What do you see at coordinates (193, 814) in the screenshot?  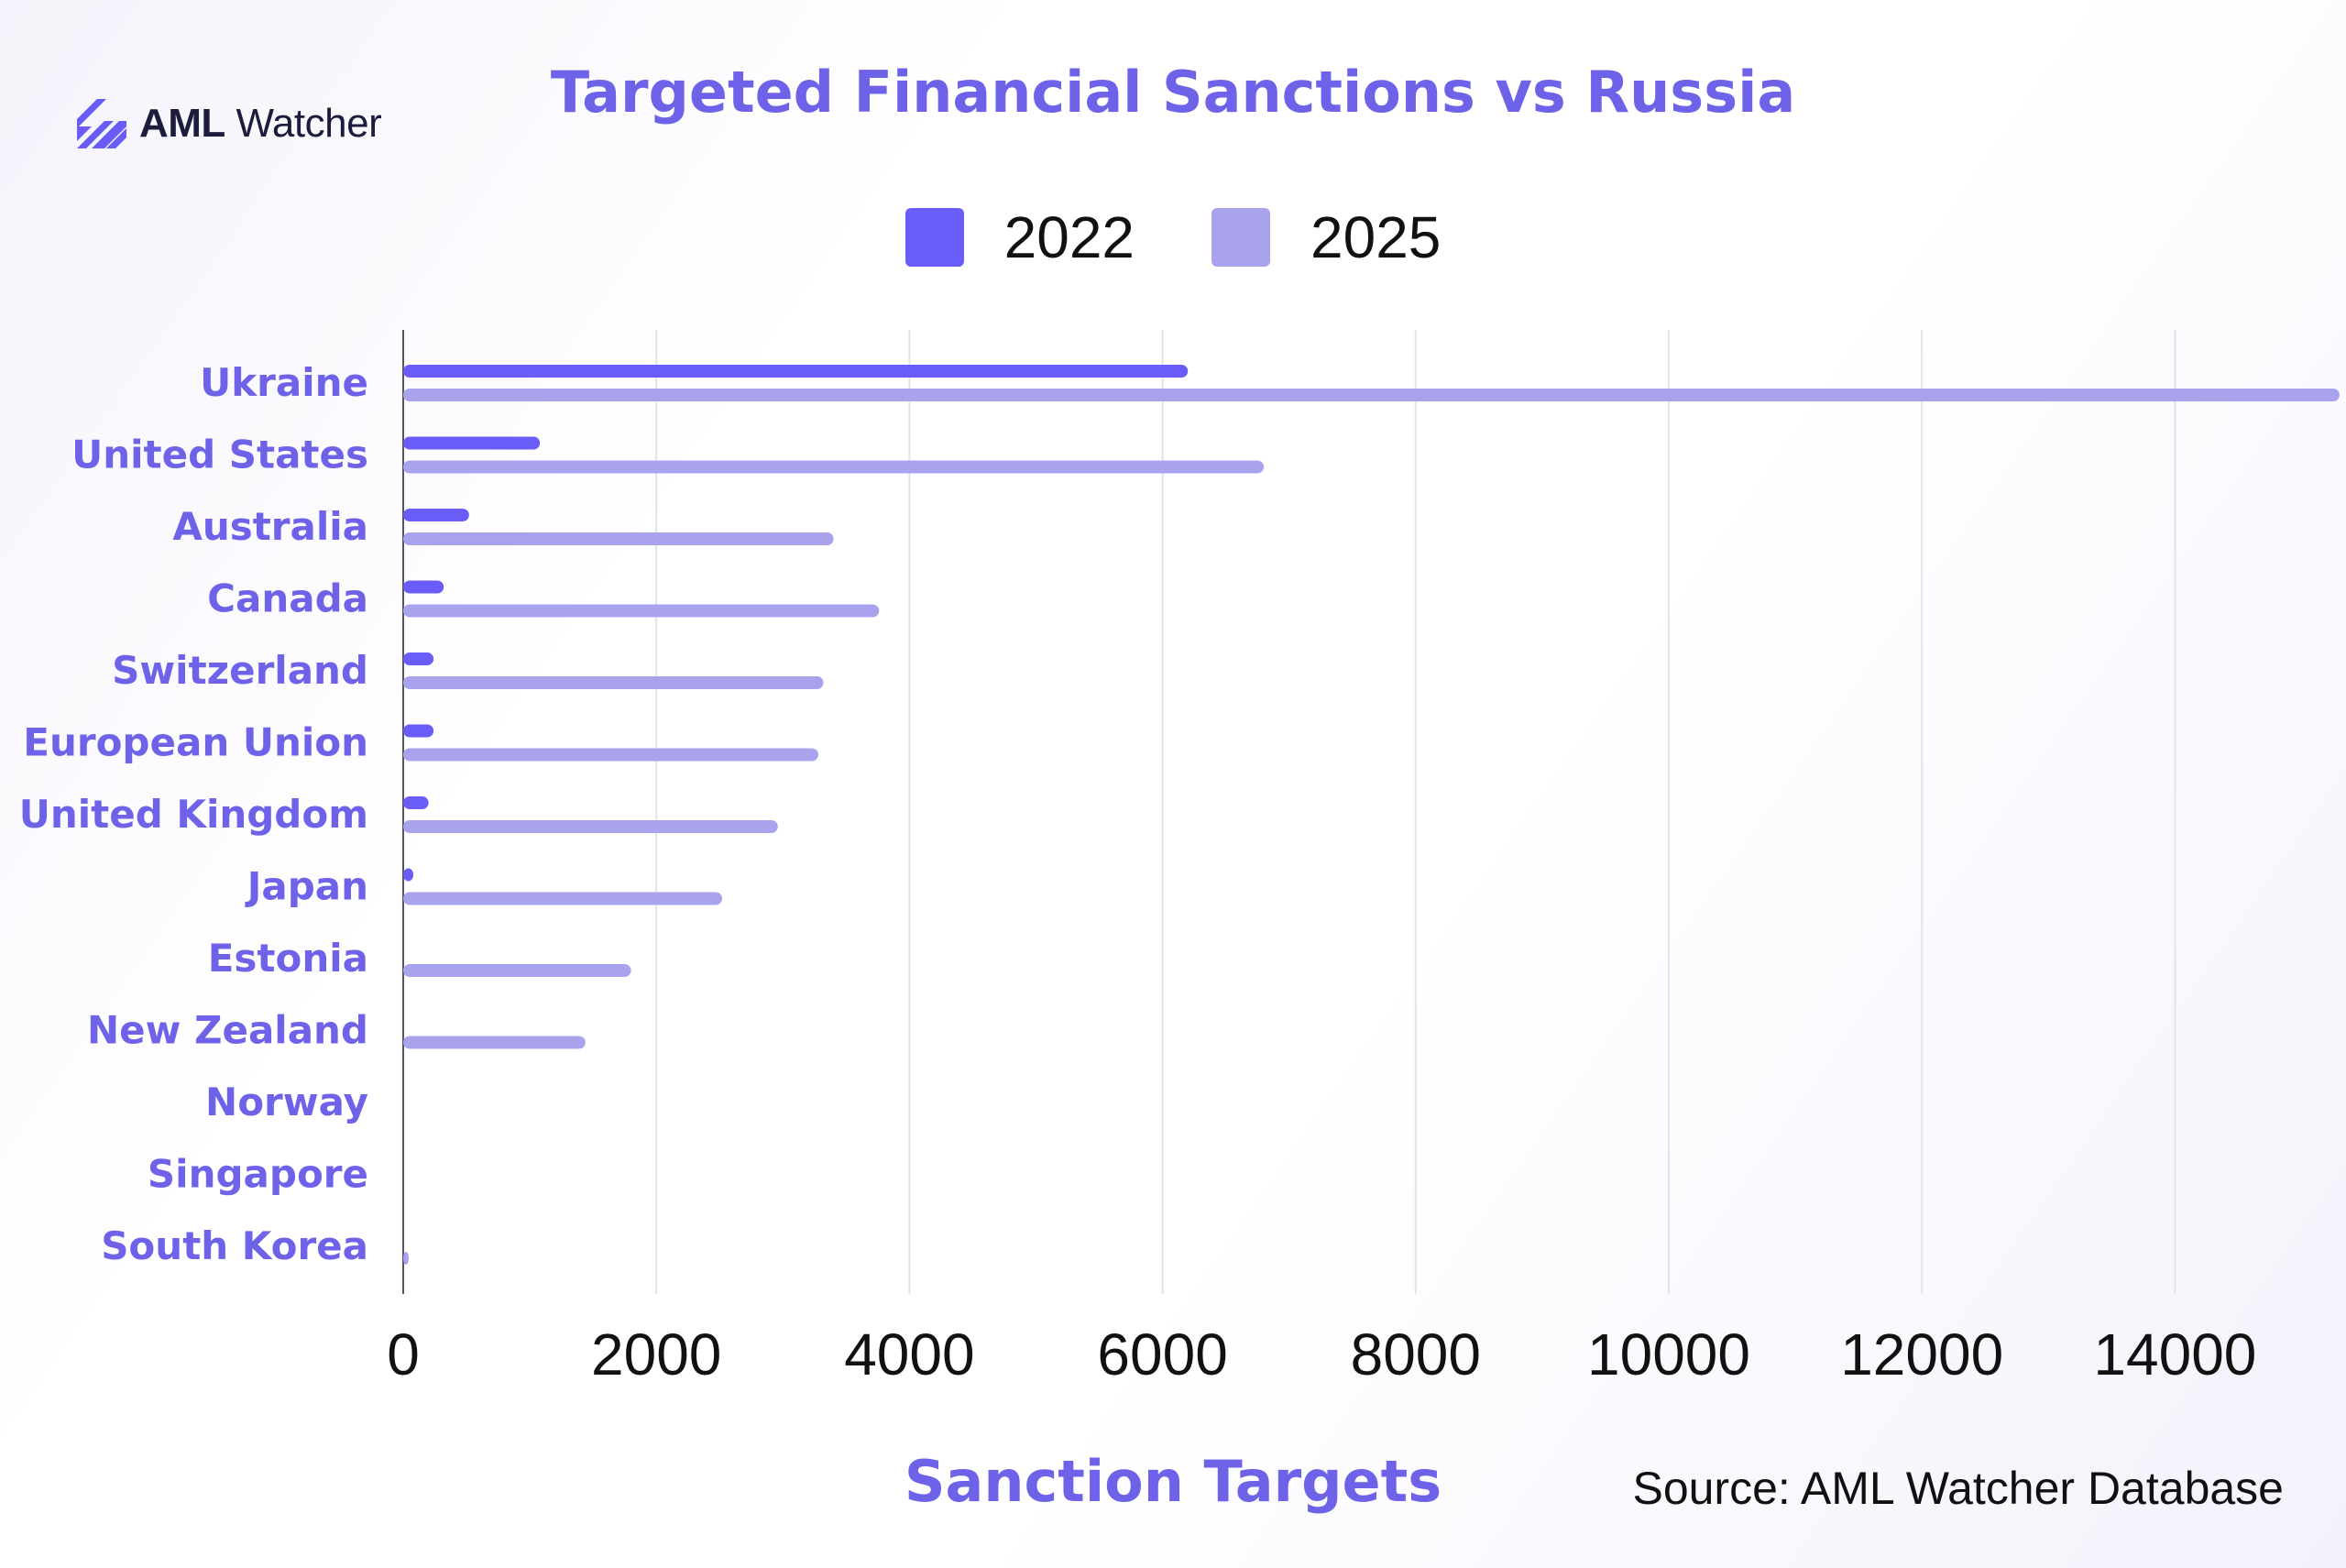 I see `category-label: United Kingdom` at bounding box center [193, 814].